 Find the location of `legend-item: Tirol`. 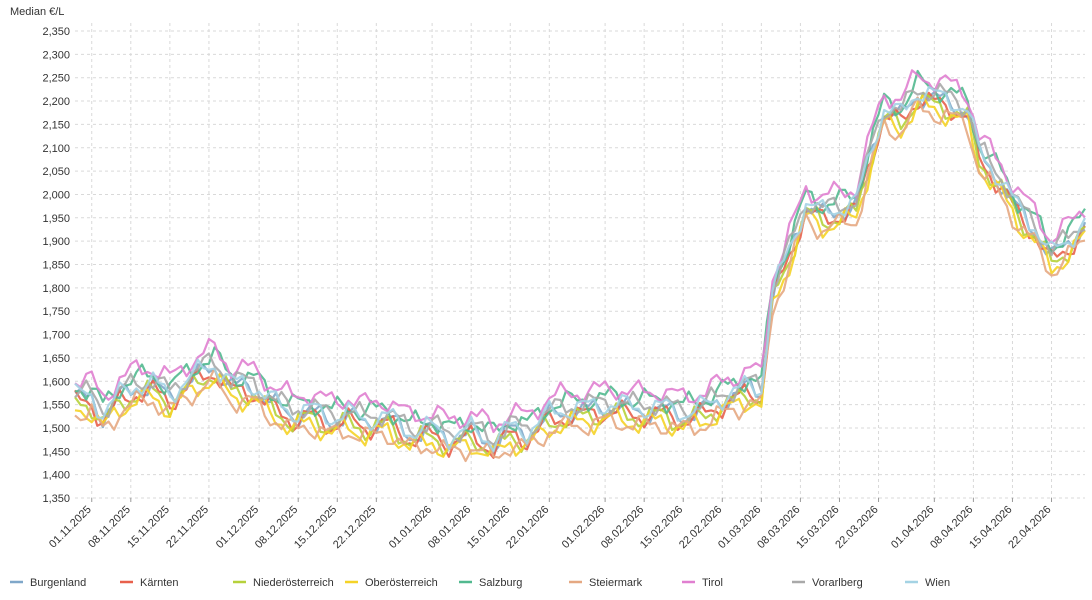

legend-item: Tirol is located at coordinates (702, 583).